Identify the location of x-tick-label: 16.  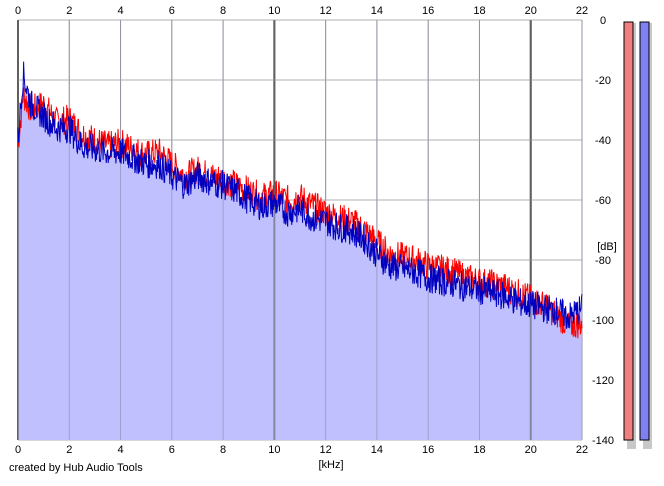
(428, 11).